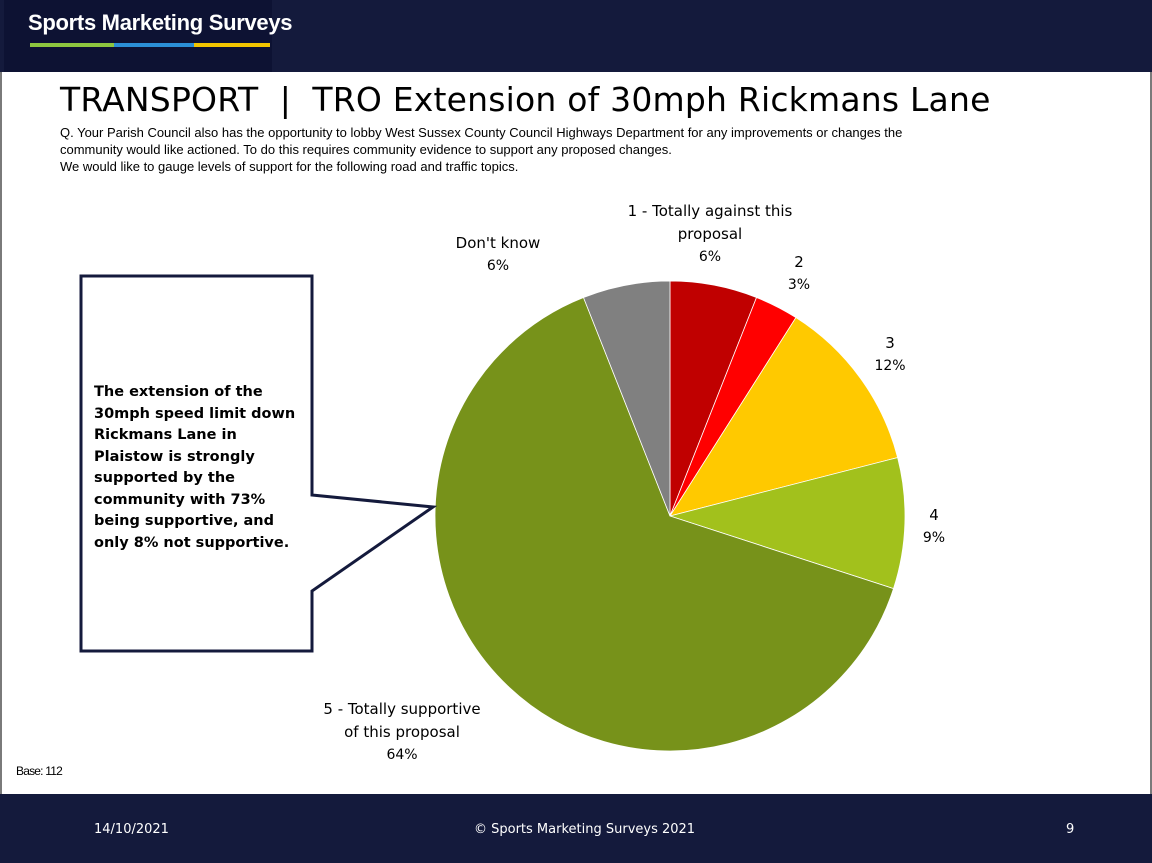 This screenshot has height=863, width=1152. What do you see at coordinates (1151, 433) in the screenshot?
I see `slide-border-right` at bounding box center [1151, 433].